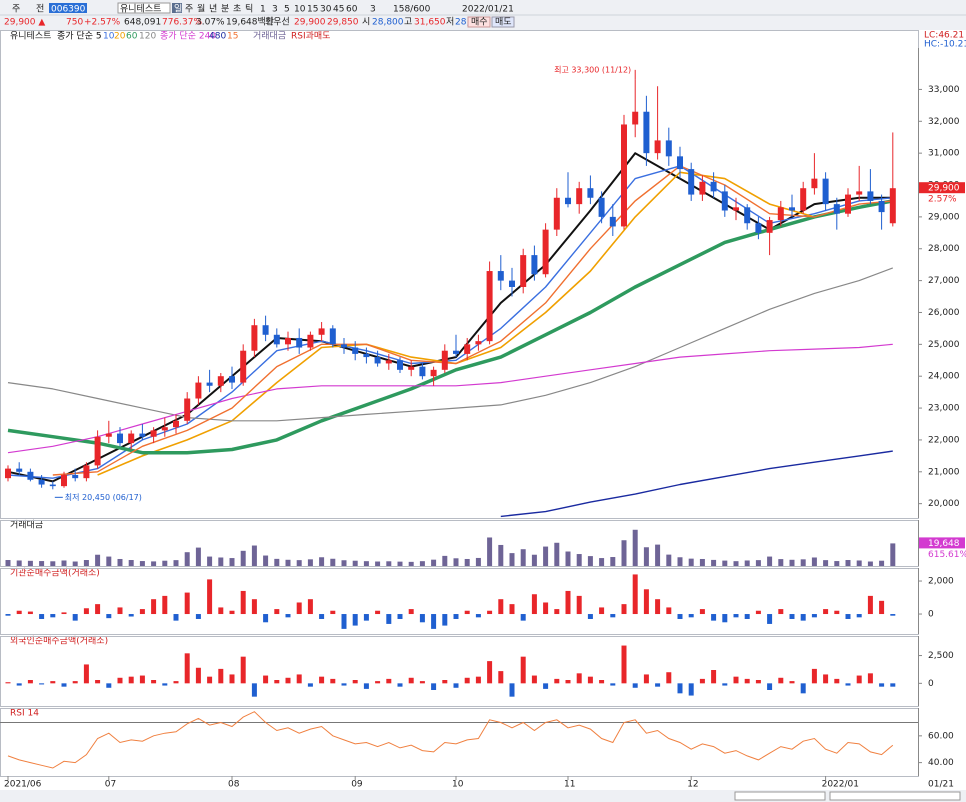  I want to click on period-day, so click(177, 8).